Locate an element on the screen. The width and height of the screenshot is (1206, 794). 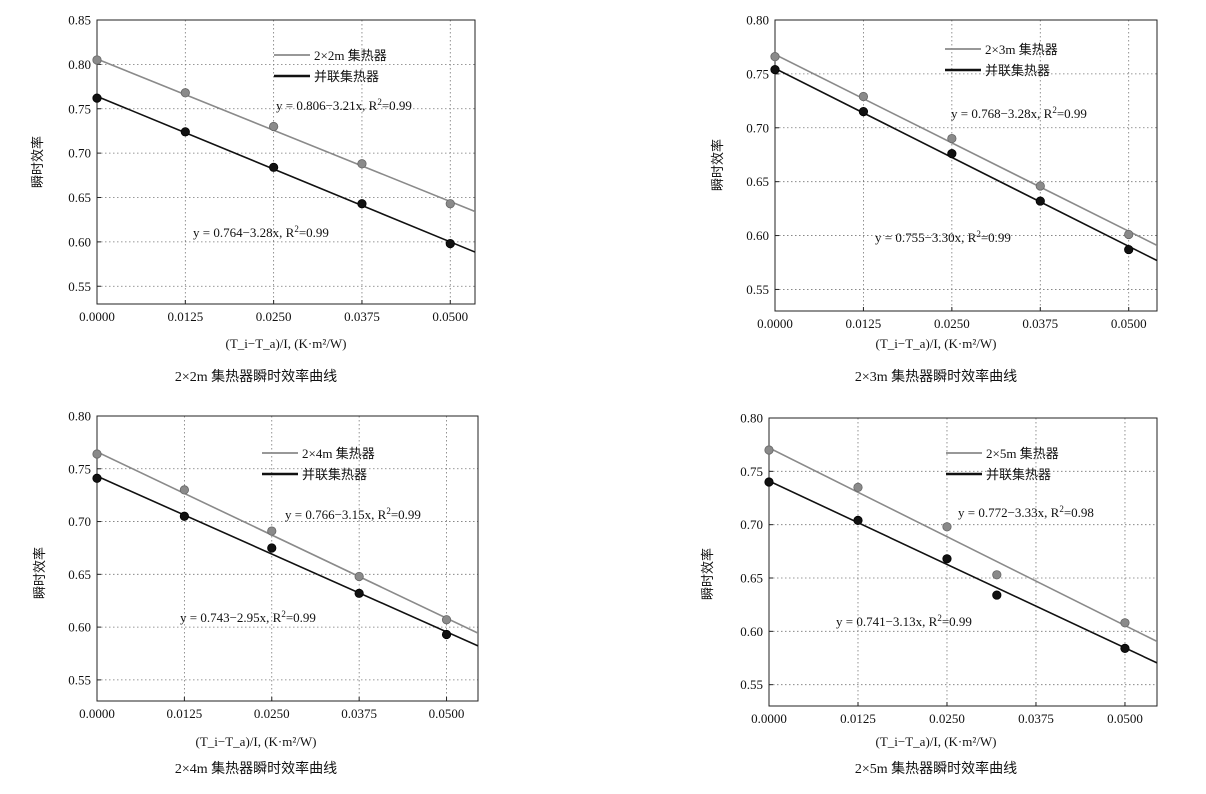
legend-label-series-1: 2×4m 集热器 is located at coordinates (338, 453).